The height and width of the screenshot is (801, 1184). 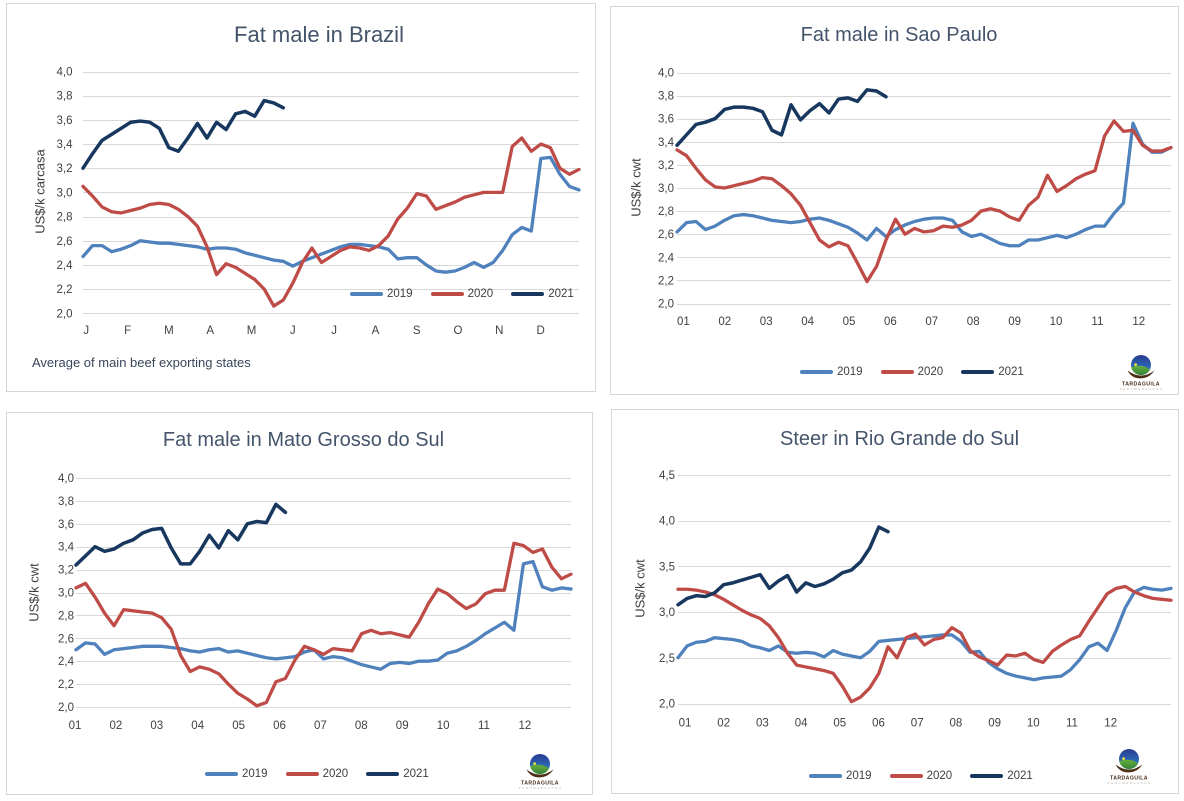 I want to click on y-axis-title-sao-paulo: US$/k cwt, so click(x=636, y=187).